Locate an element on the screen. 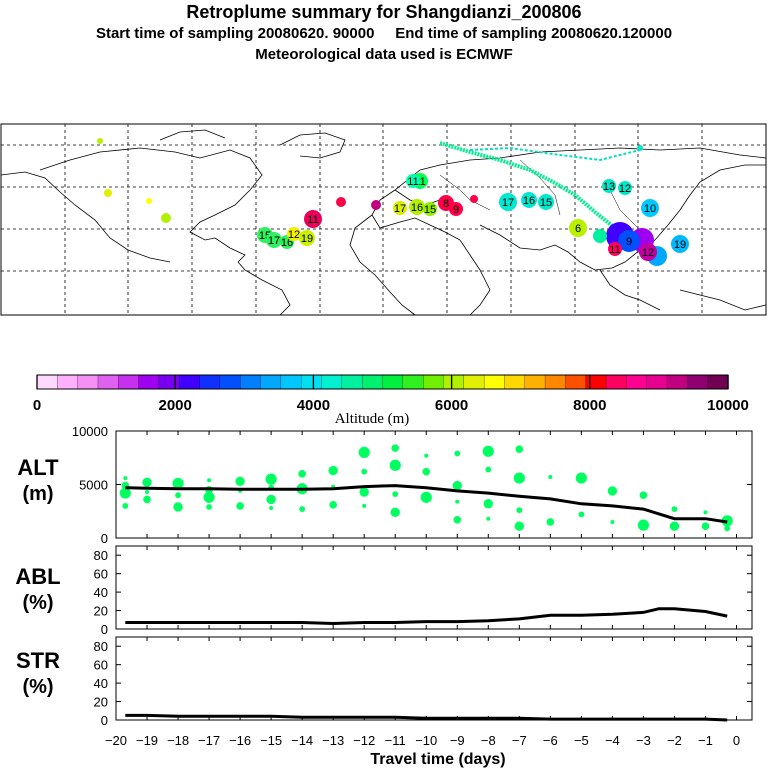 The height and width of the screenshot is (768, 768). y-tick-label: 0 is located at coordinates (104, 720).